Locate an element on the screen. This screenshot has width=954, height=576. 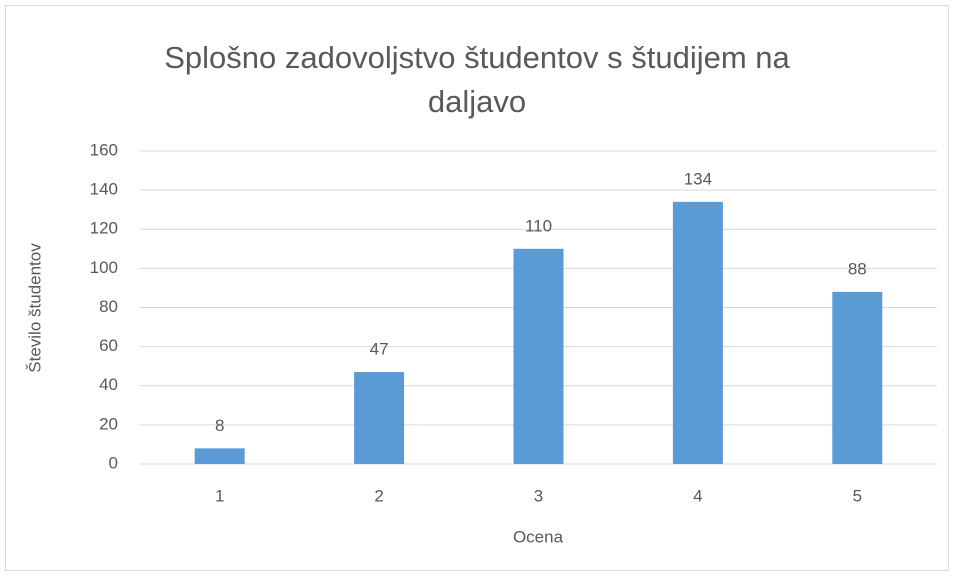
y-tick-label: 140 is located at coordinates (104, 189).